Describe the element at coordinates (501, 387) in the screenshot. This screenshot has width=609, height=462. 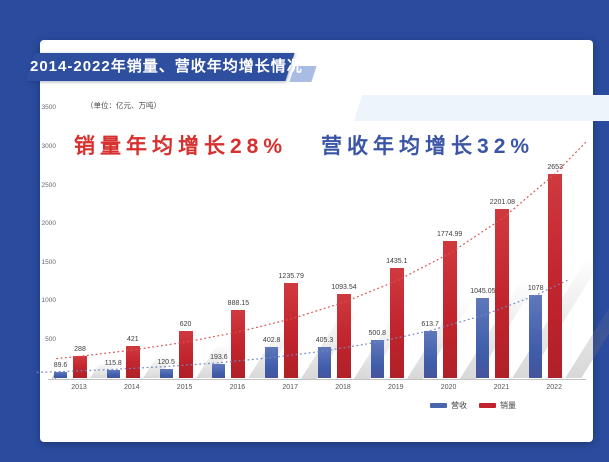
I see `x-axis-tick-label: 2021` at that location.